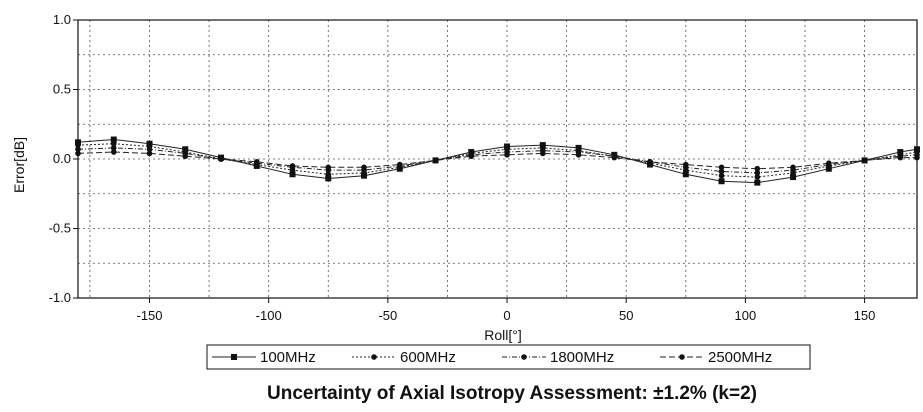 Image resolution: width=923 pixels, height=412 pixels. What do you see at coordinates (269, 315) in the screenshot?
I see `x-tick-label: -100` at bounding box center [269, 315].